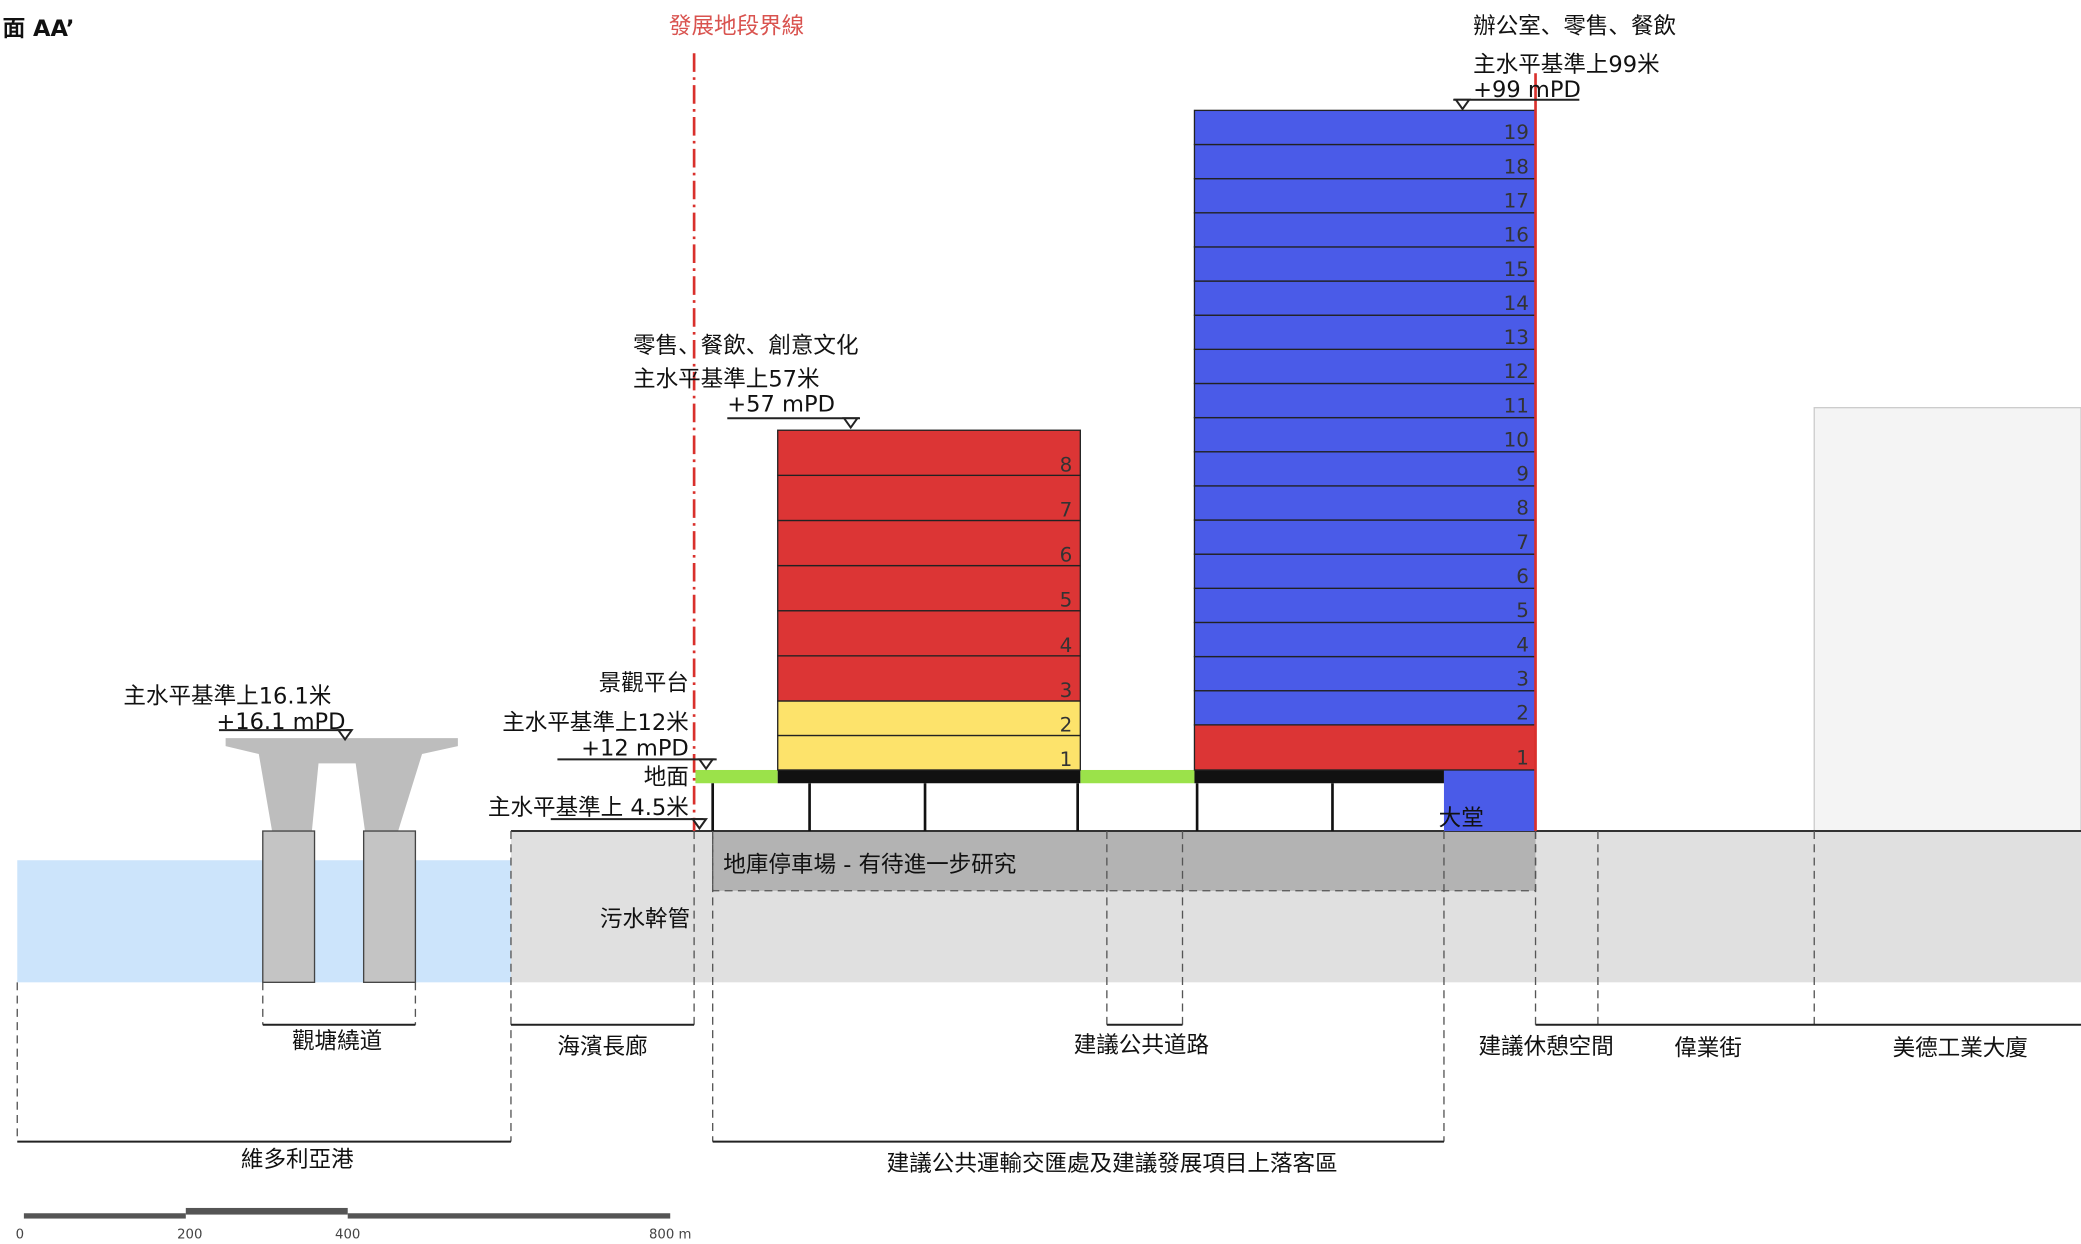 The width and height of the screenshot is (2081, 1244). Describe the element at coordinates (602, 1047) in the screenshot. I see `zone-label: 海濱長廊` at that location.